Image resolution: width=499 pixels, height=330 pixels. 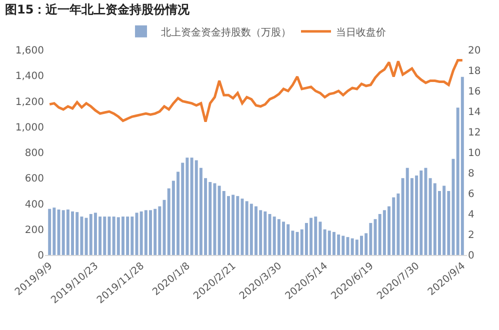 What do you see at coordinates (474, 133) in the screenshot?
I see `y2-tick-label: 12` at bounding box center [474, 133].